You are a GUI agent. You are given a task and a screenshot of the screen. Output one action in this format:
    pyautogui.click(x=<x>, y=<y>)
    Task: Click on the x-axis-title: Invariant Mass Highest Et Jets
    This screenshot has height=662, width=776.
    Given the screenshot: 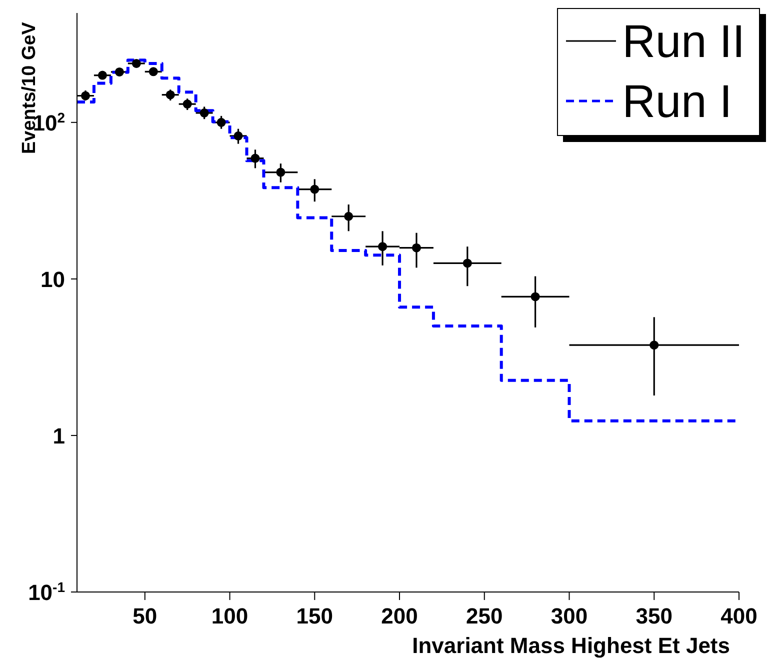 What is the action you would take?
    pyautogui.click(x=571, y=645)
    